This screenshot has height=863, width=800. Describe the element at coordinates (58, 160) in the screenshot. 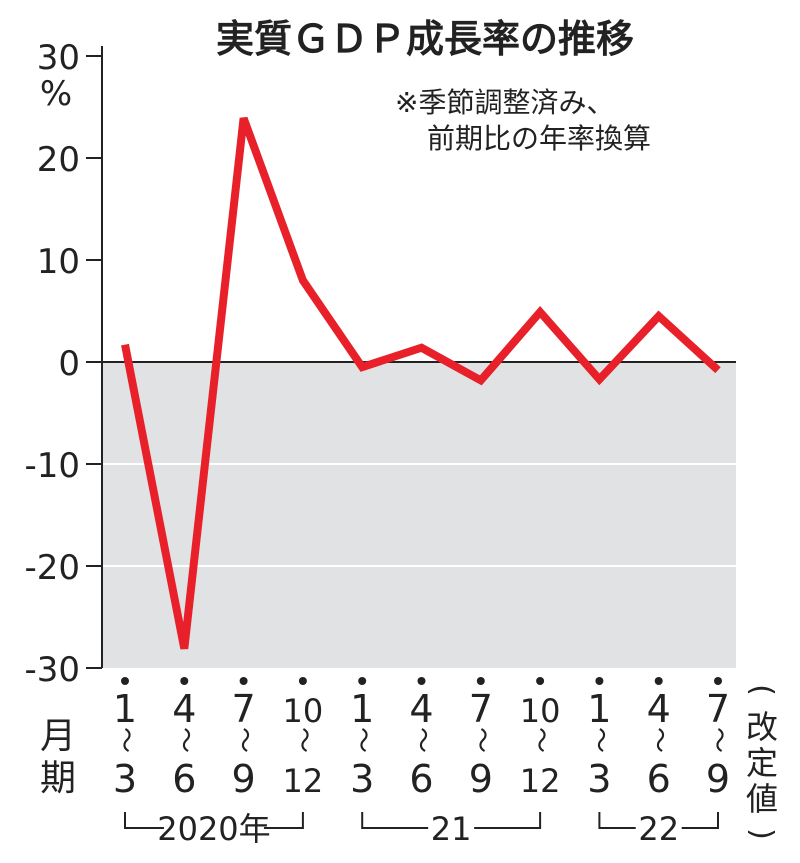

I see `y-tick-label: 20` at that location.